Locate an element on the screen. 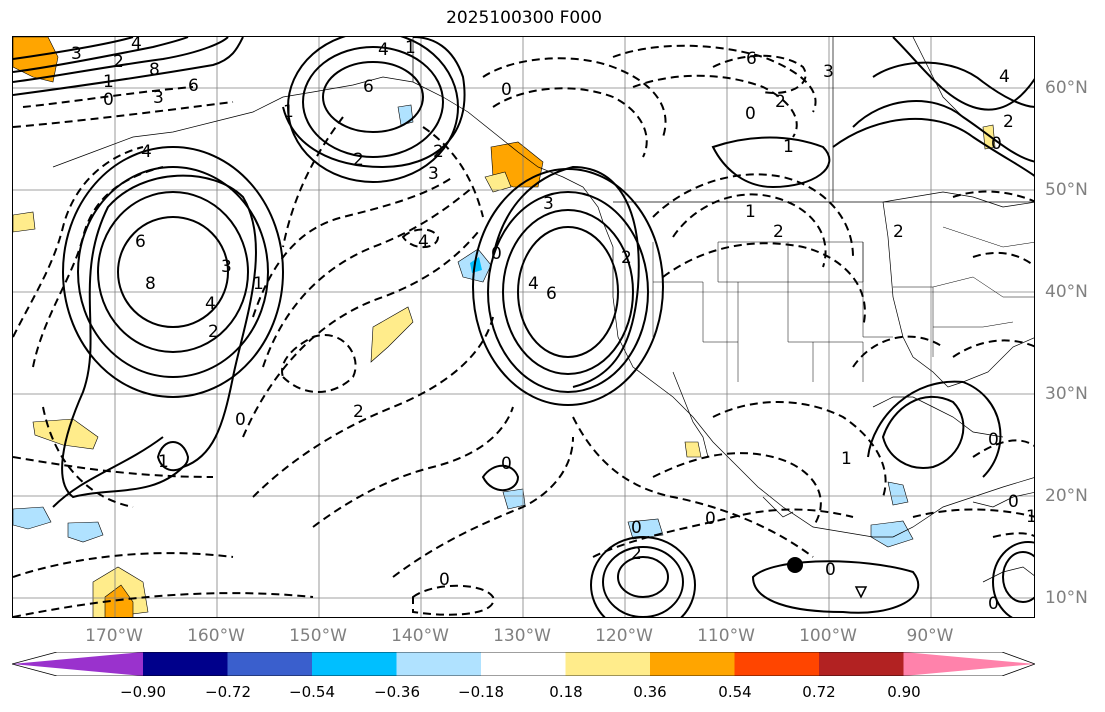 This screenshot has height=712, width=1105. small-triangle-marker is located at coordinates (861, 592).